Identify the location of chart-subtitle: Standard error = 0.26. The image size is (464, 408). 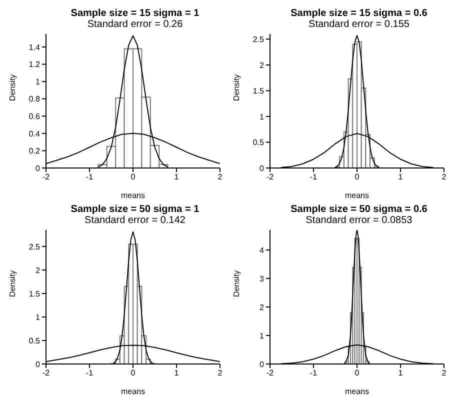
(135, 24).